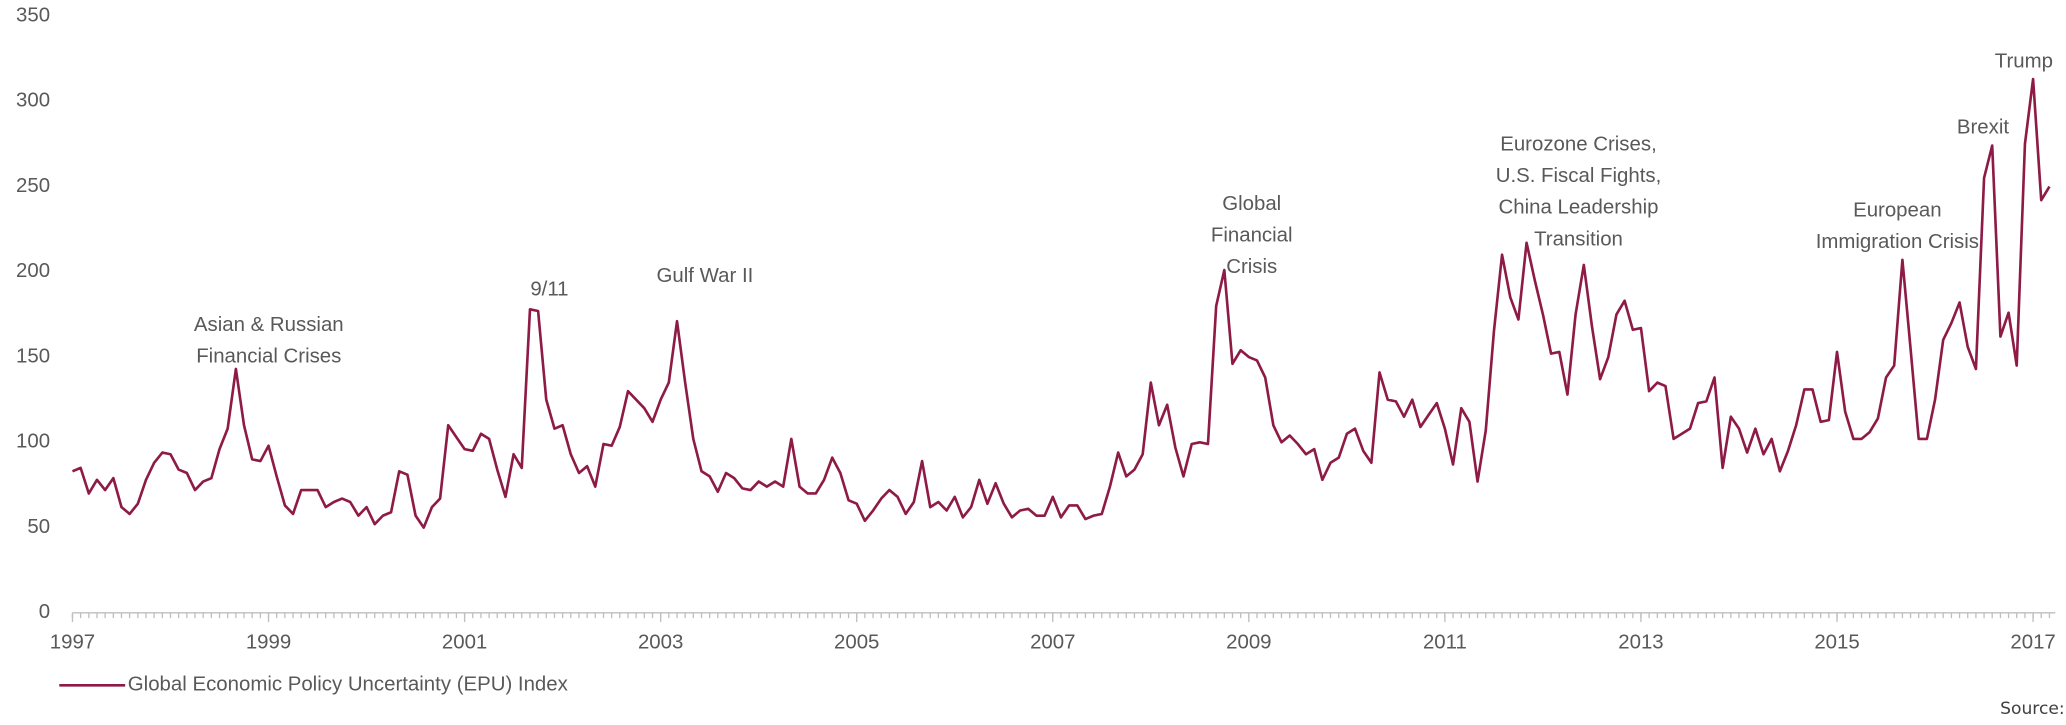  Describe the element at coordinates (1579, 176) in the screenshot. I see `annotation: U.S. Fiscal Fights,` at that location.